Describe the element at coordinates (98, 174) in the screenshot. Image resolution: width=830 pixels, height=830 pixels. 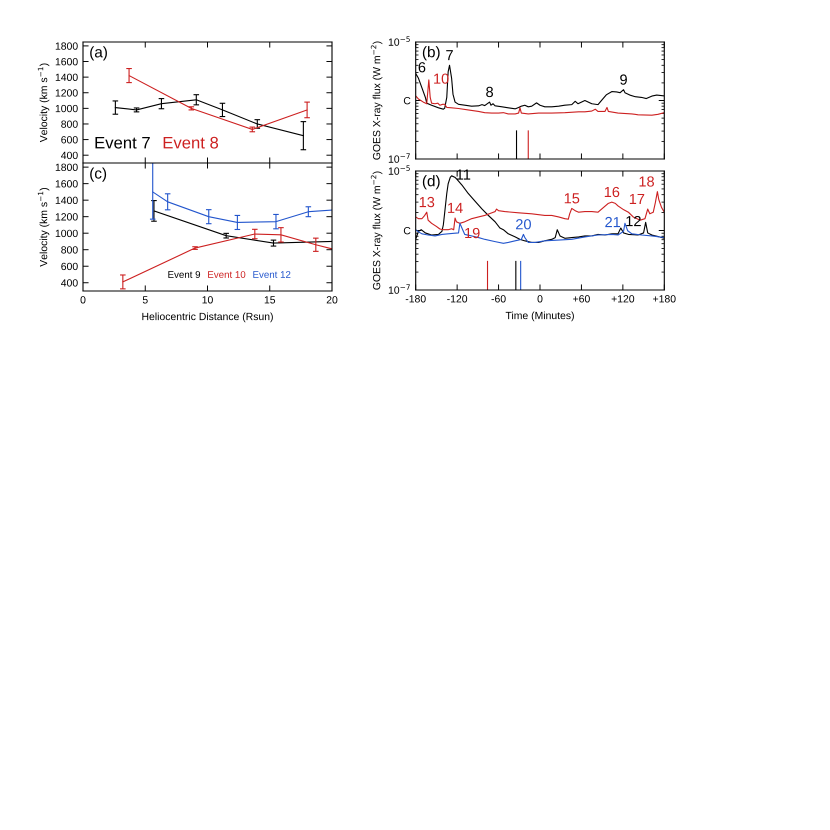
I see `chart-title: (c)` at that location.